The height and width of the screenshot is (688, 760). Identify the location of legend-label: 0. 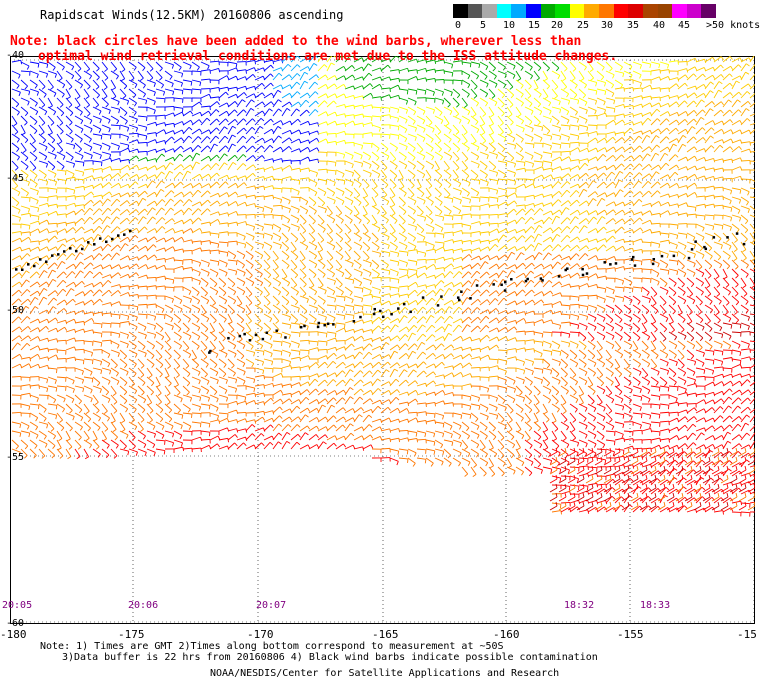
(458, 25).